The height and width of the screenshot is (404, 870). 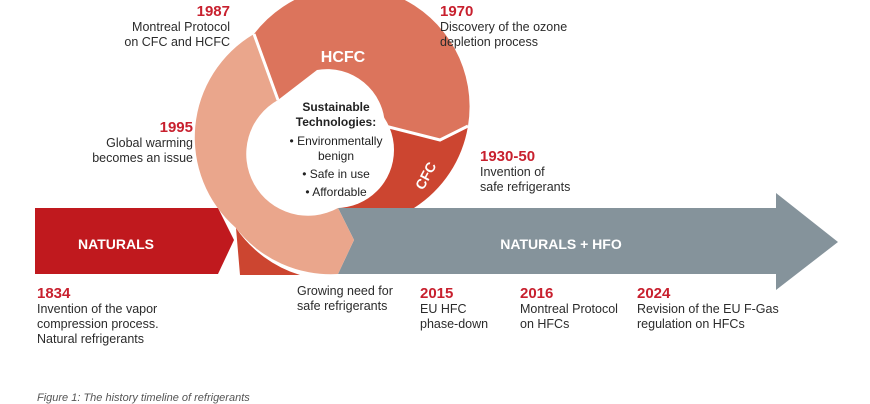 I want to click on milestone-1995: 1995 Global warming becomes an issue, so click(x=142, y=142).